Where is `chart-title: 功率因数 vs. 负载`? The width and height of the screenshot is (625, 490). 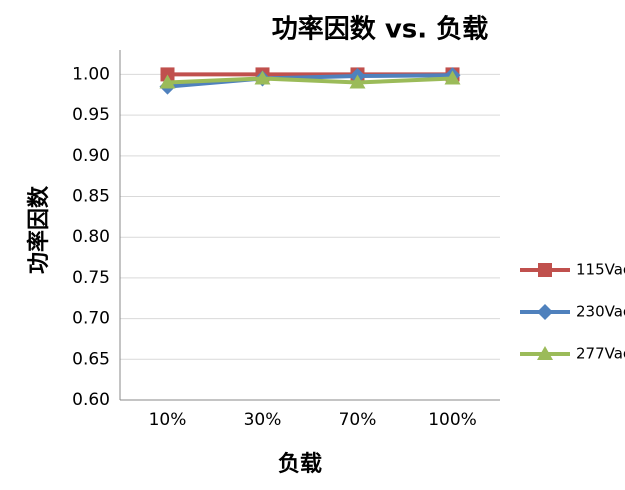
chart-title: 功率因数 vs. 负载 is located at coordinates (380, 29).